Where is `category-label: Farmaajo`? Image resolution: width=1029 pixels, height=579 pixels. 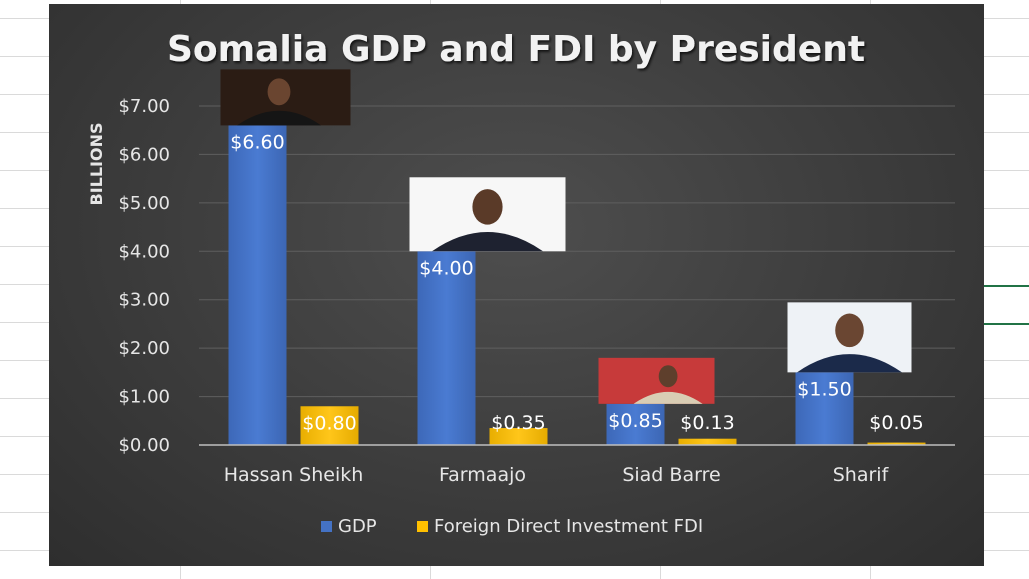
category-label: Farmaajo is located at coordinates (482, 475).